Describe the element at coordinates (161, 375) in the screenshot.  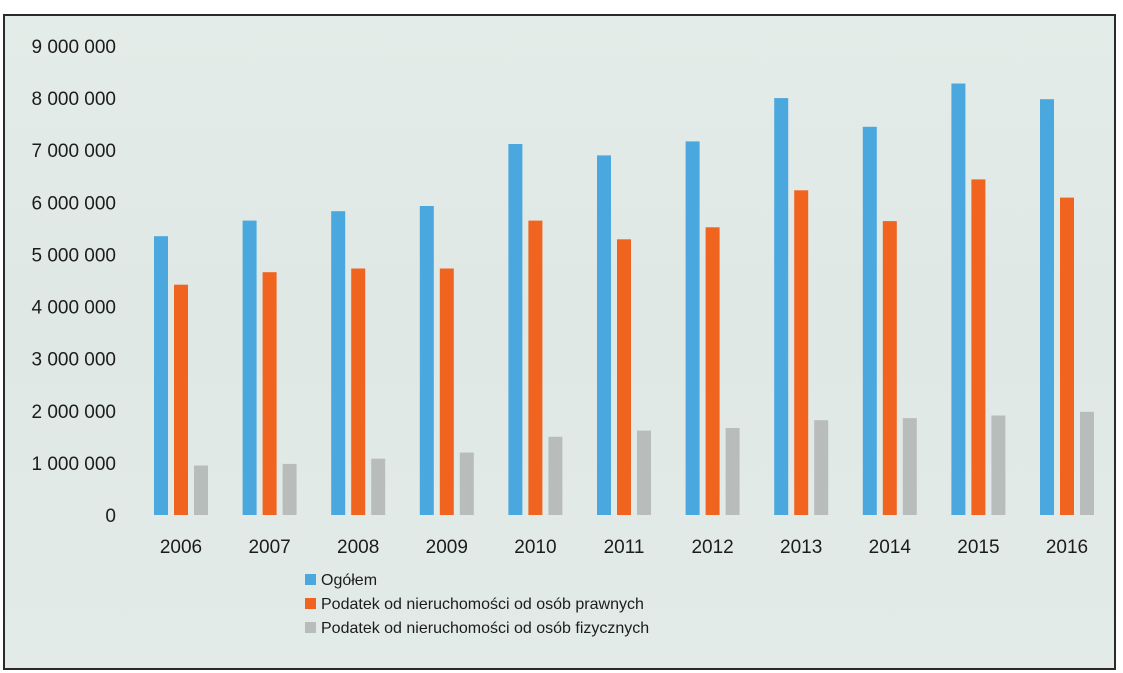
I see `bar-ogolem-2006` at that location.